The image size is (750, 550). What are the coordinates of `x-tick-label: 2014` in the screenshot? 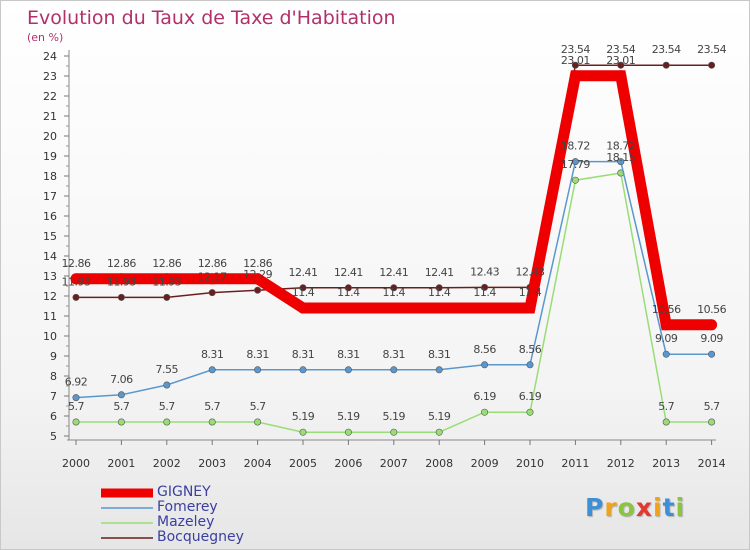 It's located at (712, 463).